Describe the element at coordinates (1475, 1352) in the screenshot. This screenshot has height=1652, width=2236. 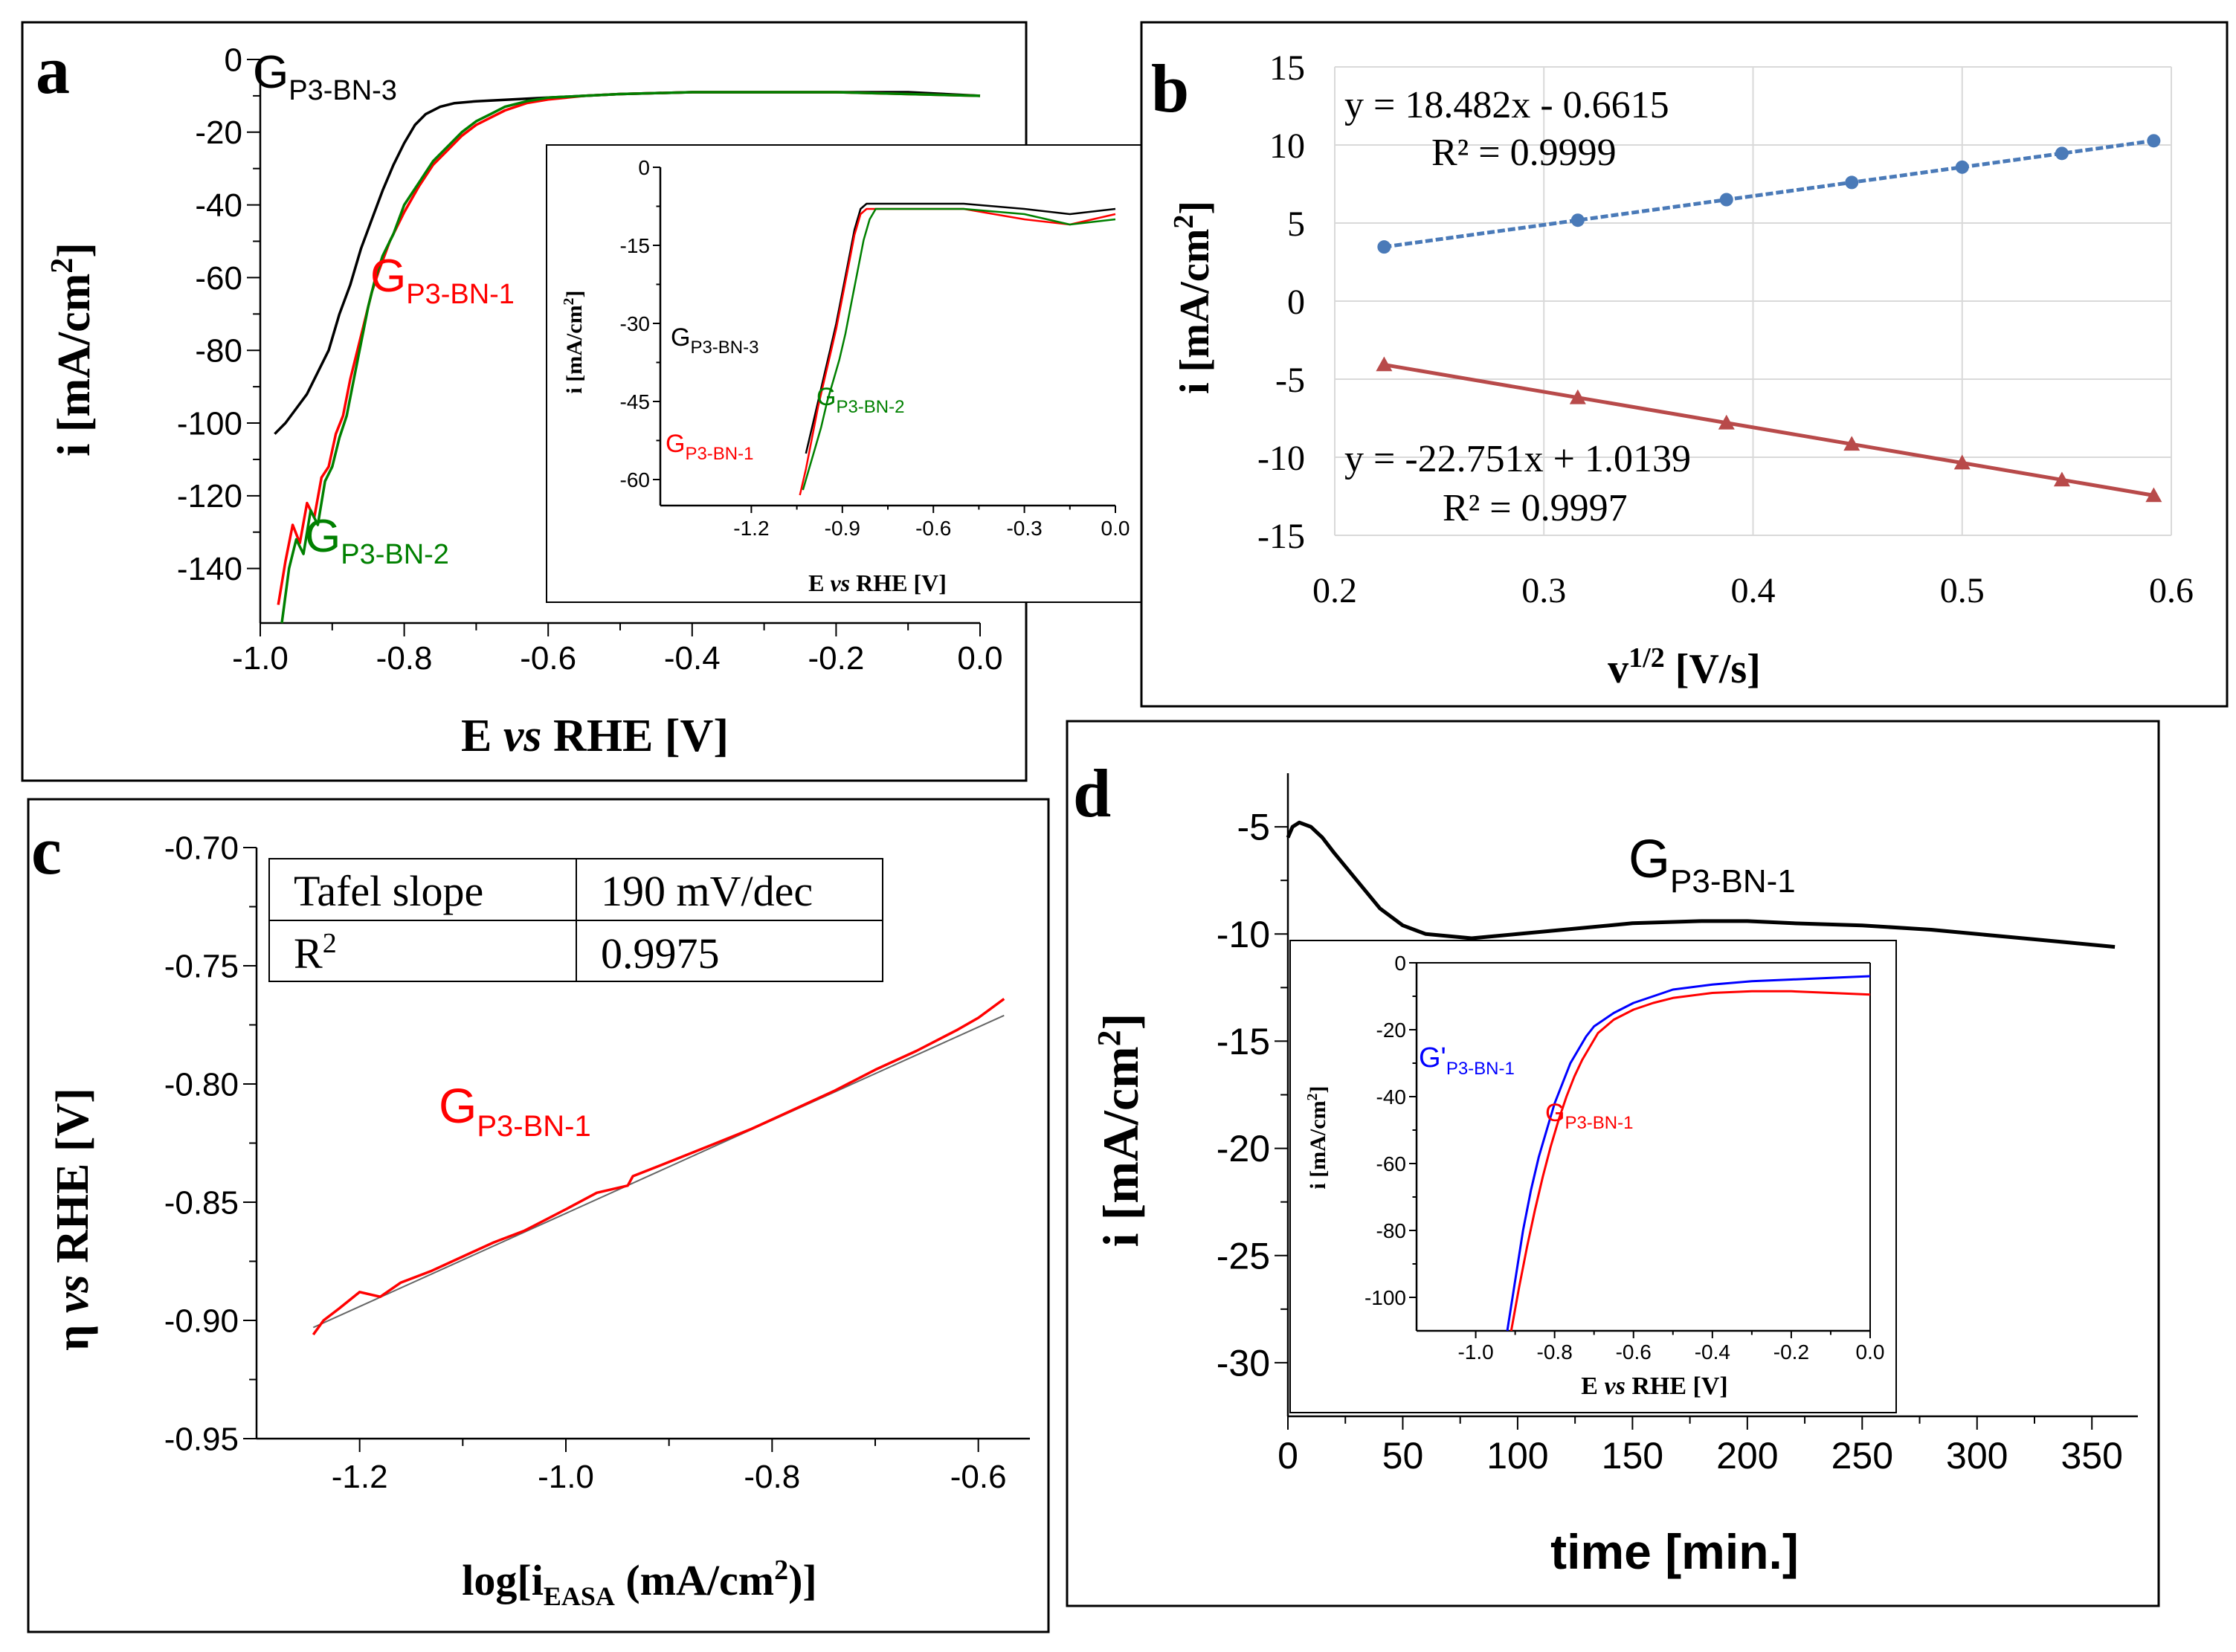
I see `panel-d-inset-x-tick-label: -1.0` at that location.